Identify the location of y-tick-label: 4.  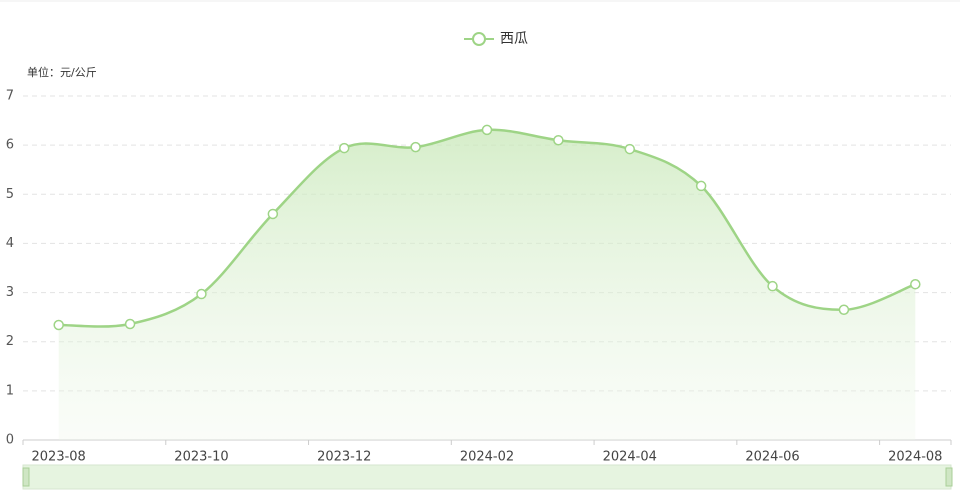
(10, 243).